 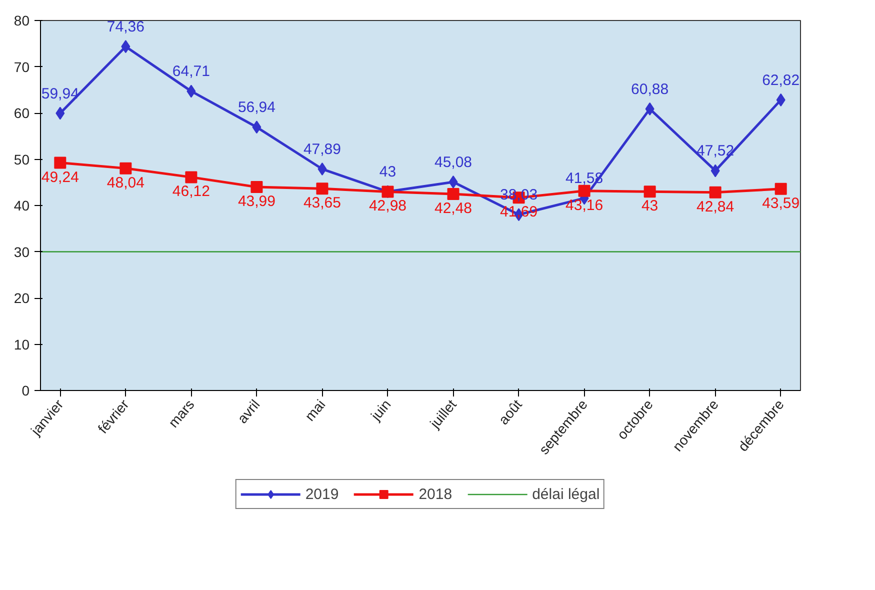 I want to click on y-tick-label: 60, so click(x=22, y=113).